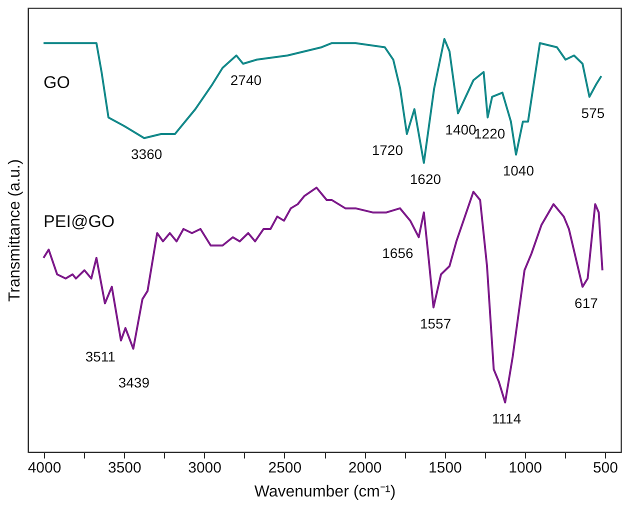 This screenshot has width=625, height=505. What do you see at coordinates (100, 356) in the screenshot?
I see `annotation: 3511` at bounding box center [100, 356].